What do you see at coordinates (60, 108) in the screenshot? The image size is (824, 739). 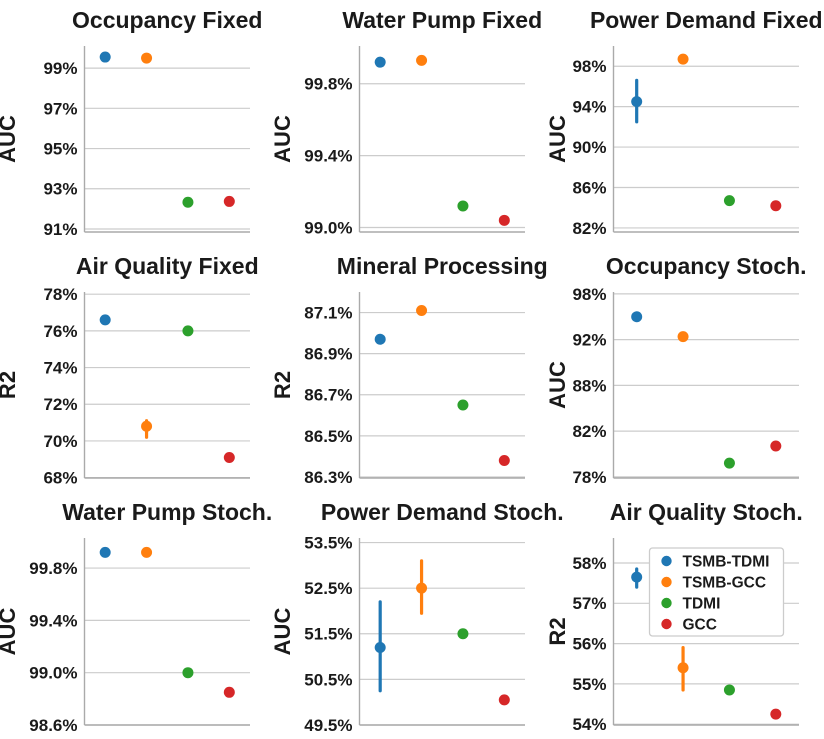 I see `y-tick-label: 97%` at bounding box center [60, 108].